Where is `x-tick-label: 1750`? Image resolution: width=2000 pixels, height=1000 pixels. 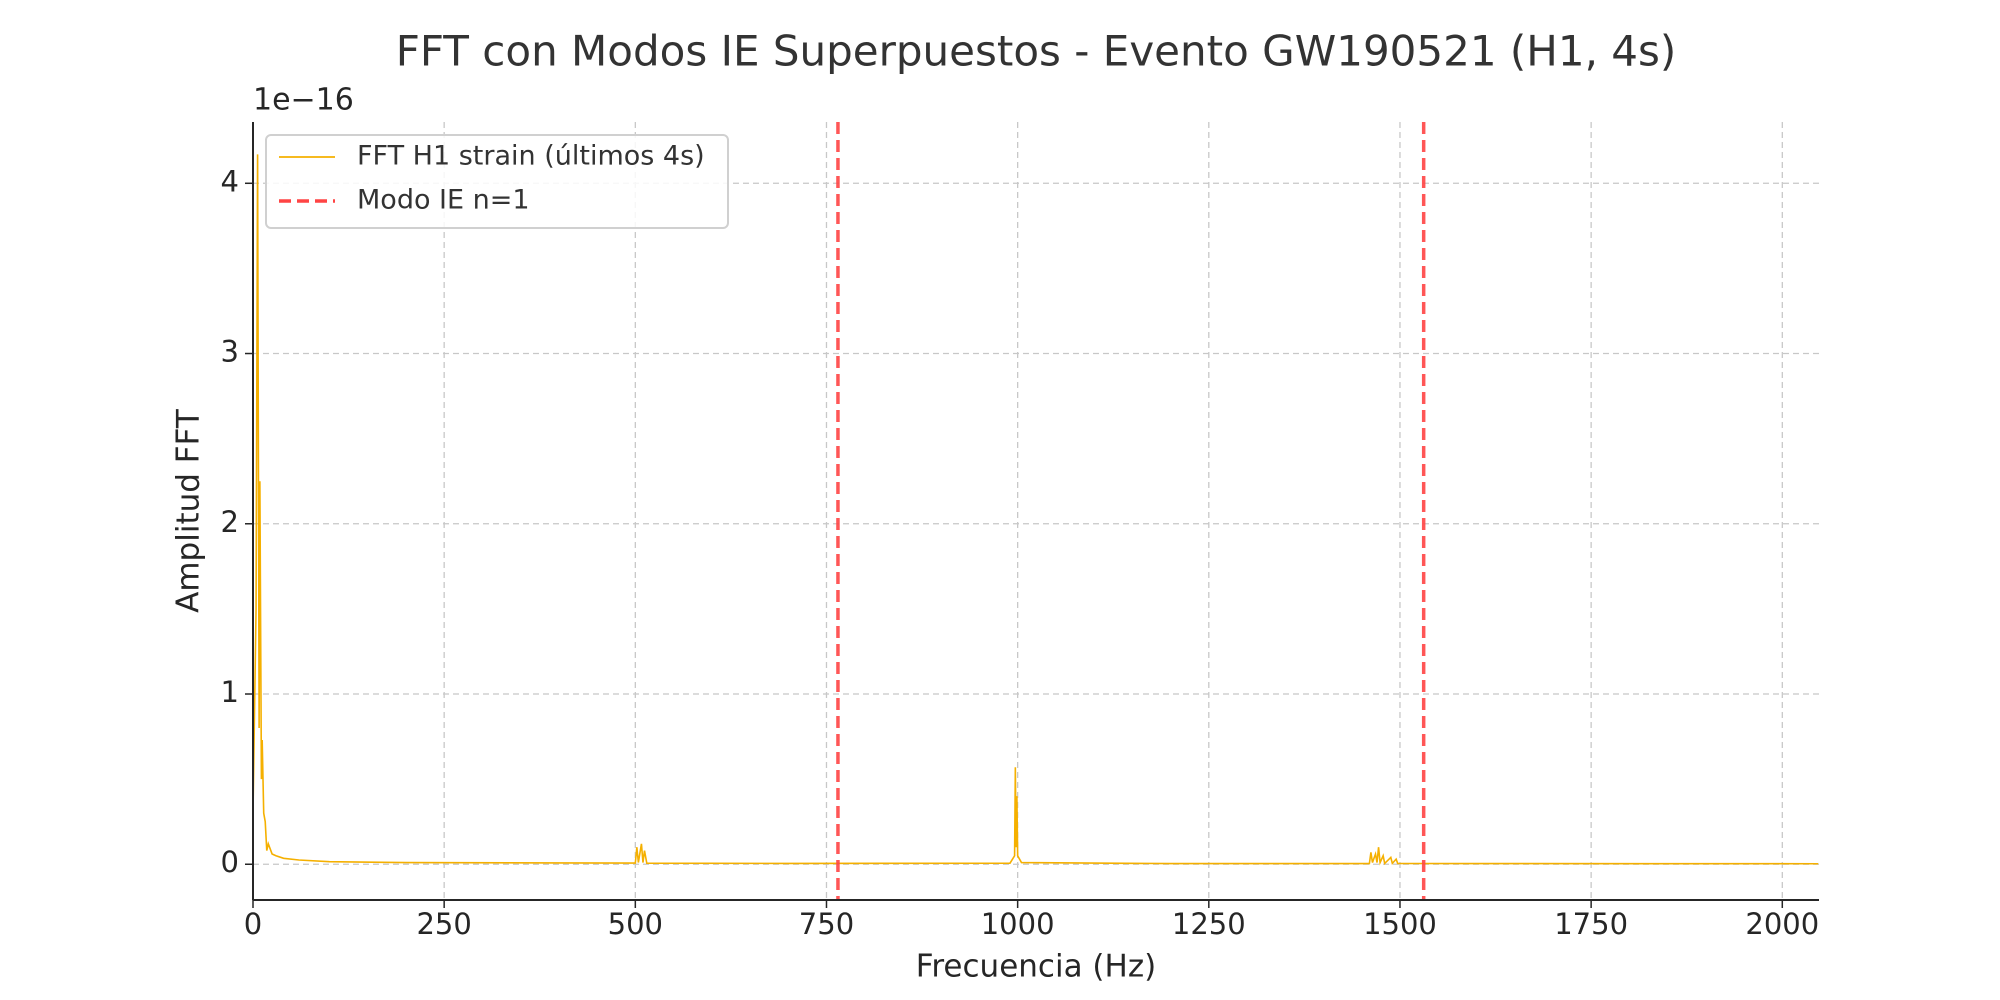 x-tick-label: 1750 is located at coordinates (1591, 924).